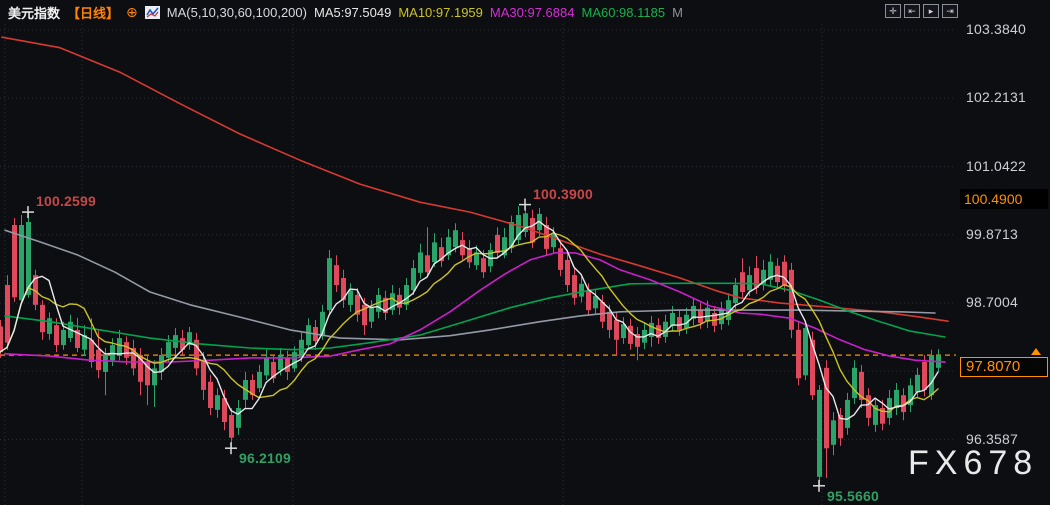  What do you see at coordinates (265, 458) in the screenshot?
I see `swing-low-label: 96.2109` at bounding box center [265, 458].